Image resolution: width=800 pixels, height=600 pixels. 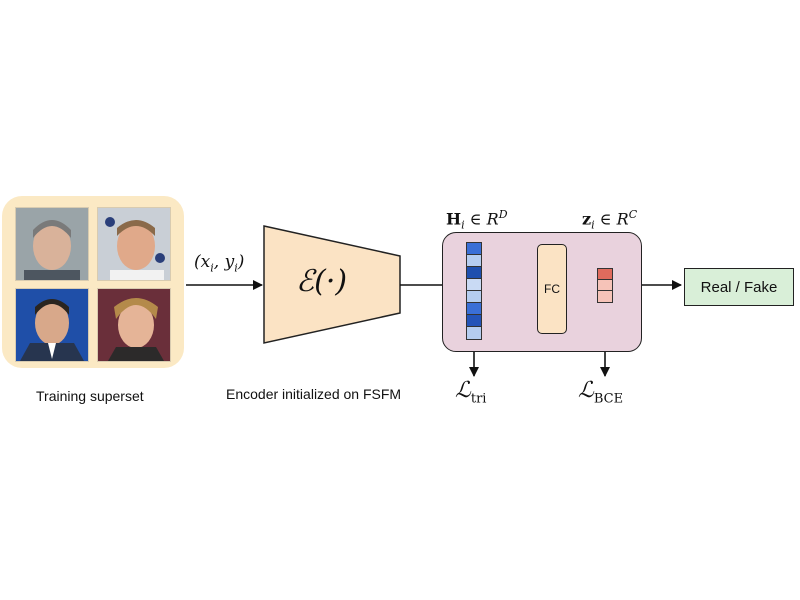 What do you see at coordinates (601, 392) in the screenshot?
I see `bce-loss-label: ℒBCE` at bounding box center [601, 392].